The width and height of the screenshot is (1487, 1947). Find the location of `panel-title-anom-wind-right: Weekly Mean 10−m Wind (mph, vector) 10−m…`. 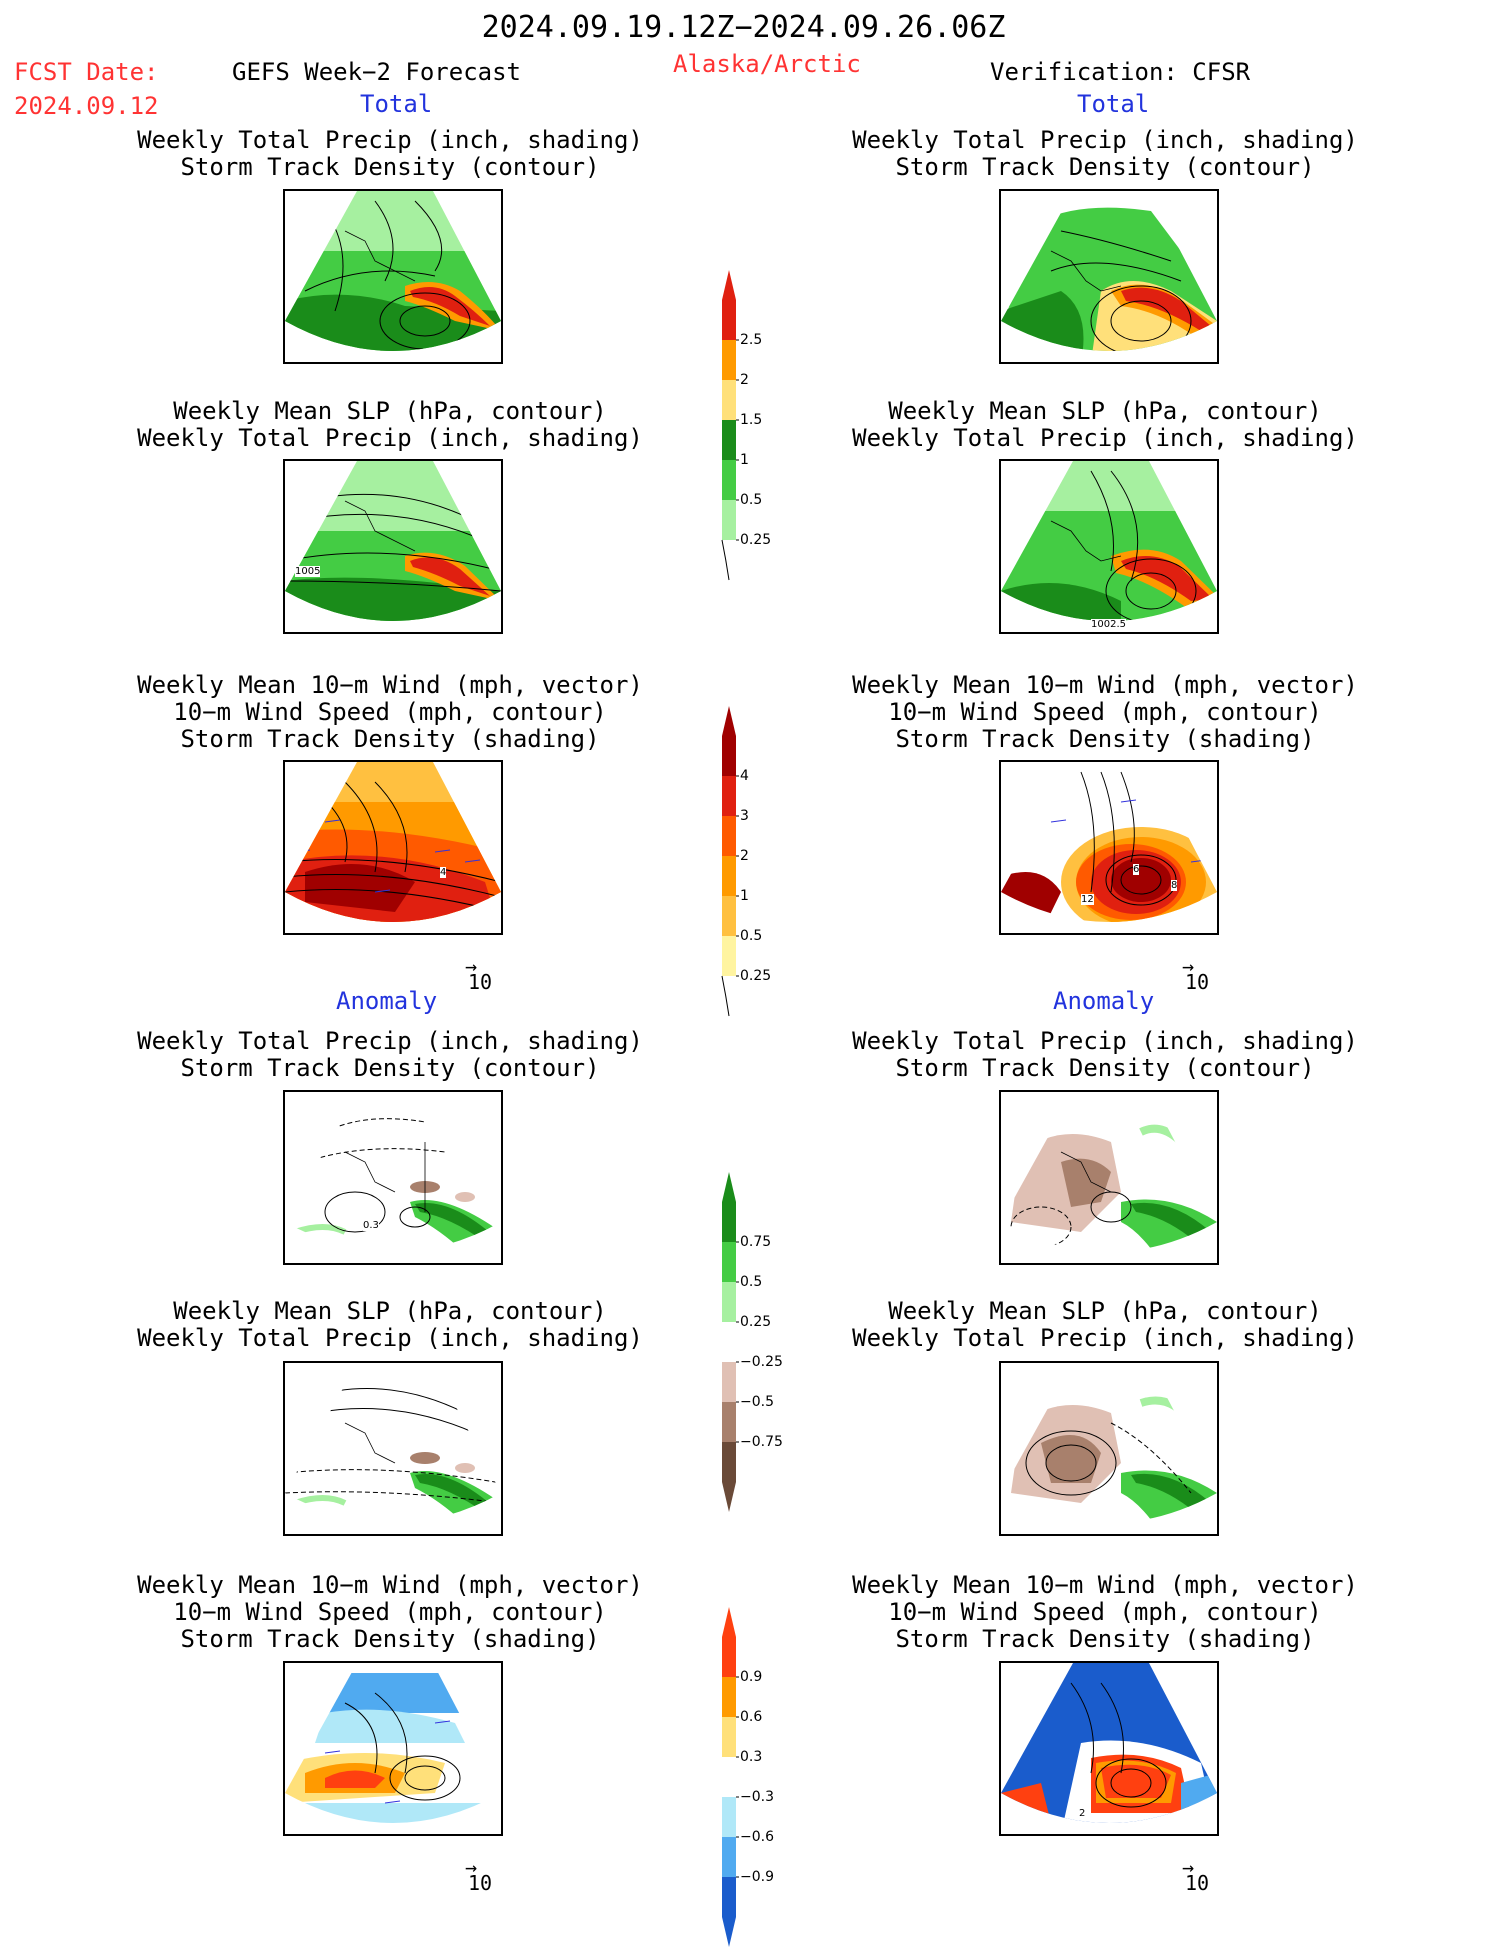

panel-title-anom-wind-right: Weekly Mean 10−m Wind (mph, vector) 10−m… is located at coordinates (1105, 1612).